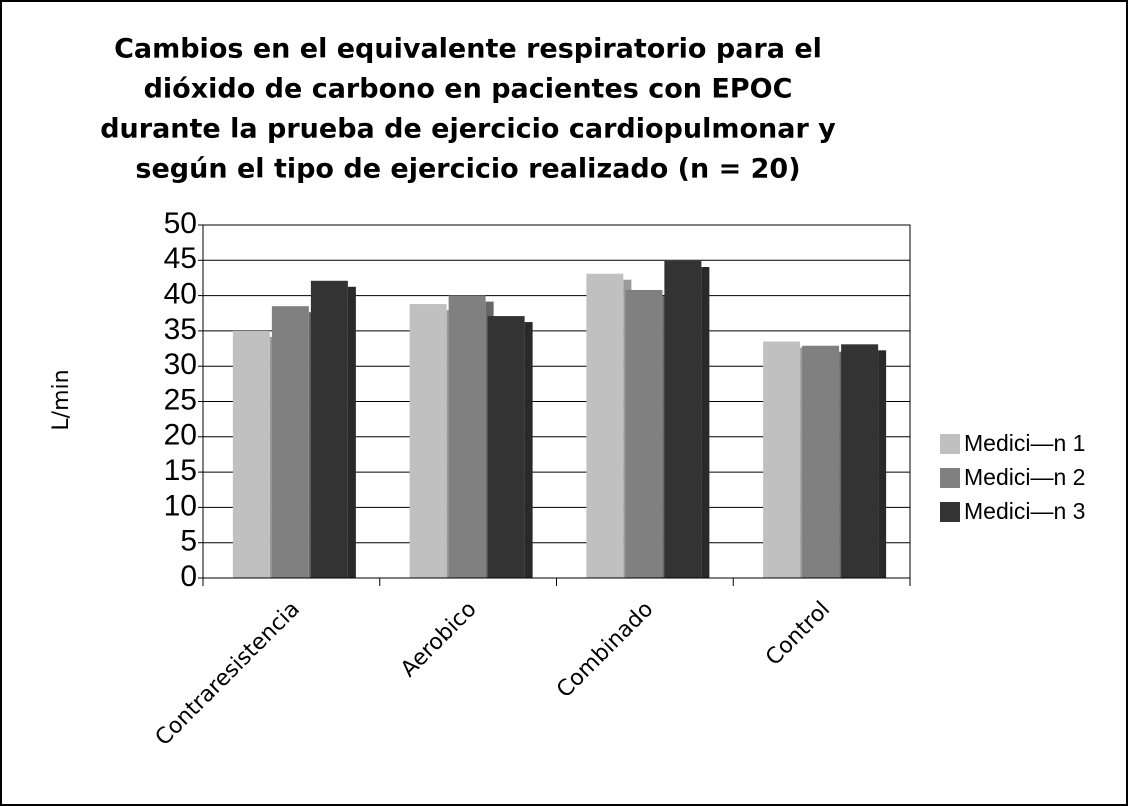  Describe the element at coordinates (188, 541) in the screenshot. I see `y-tick-label: 5` at that location.